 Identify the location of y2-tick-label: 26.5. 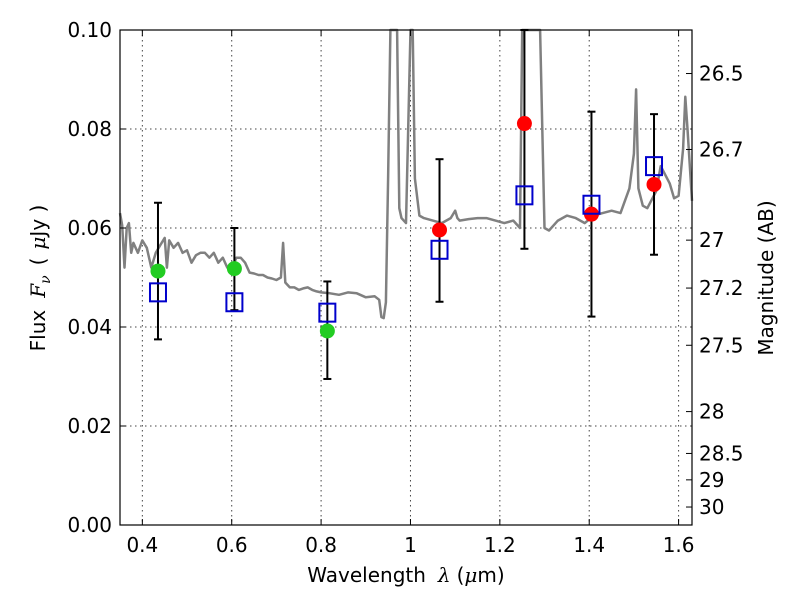
(721, 74).